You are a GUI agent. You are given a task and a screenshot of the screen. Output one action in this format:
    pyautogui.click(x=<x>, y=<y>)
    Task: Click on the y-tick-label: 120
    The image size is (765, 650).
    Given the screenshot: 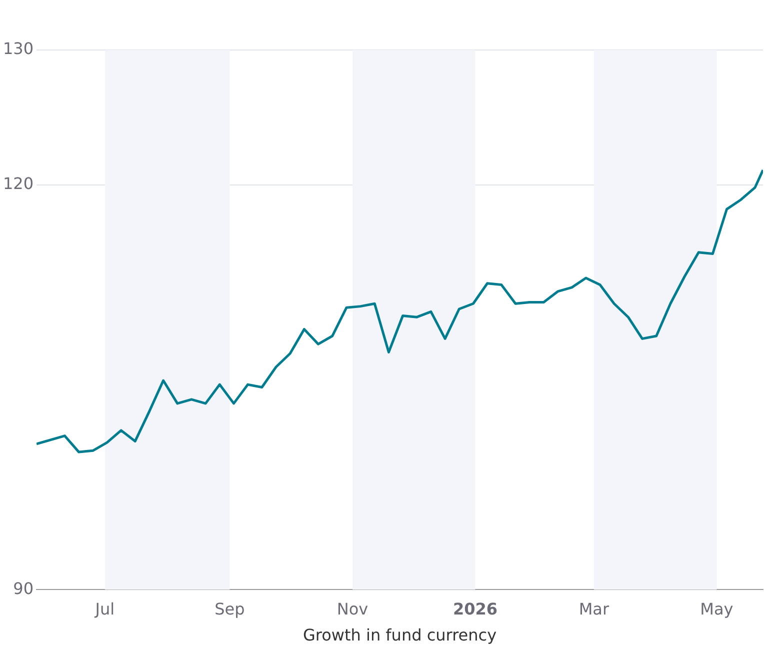 What is the action you would take?
    pyautogui.click(x=18, y=184)
    